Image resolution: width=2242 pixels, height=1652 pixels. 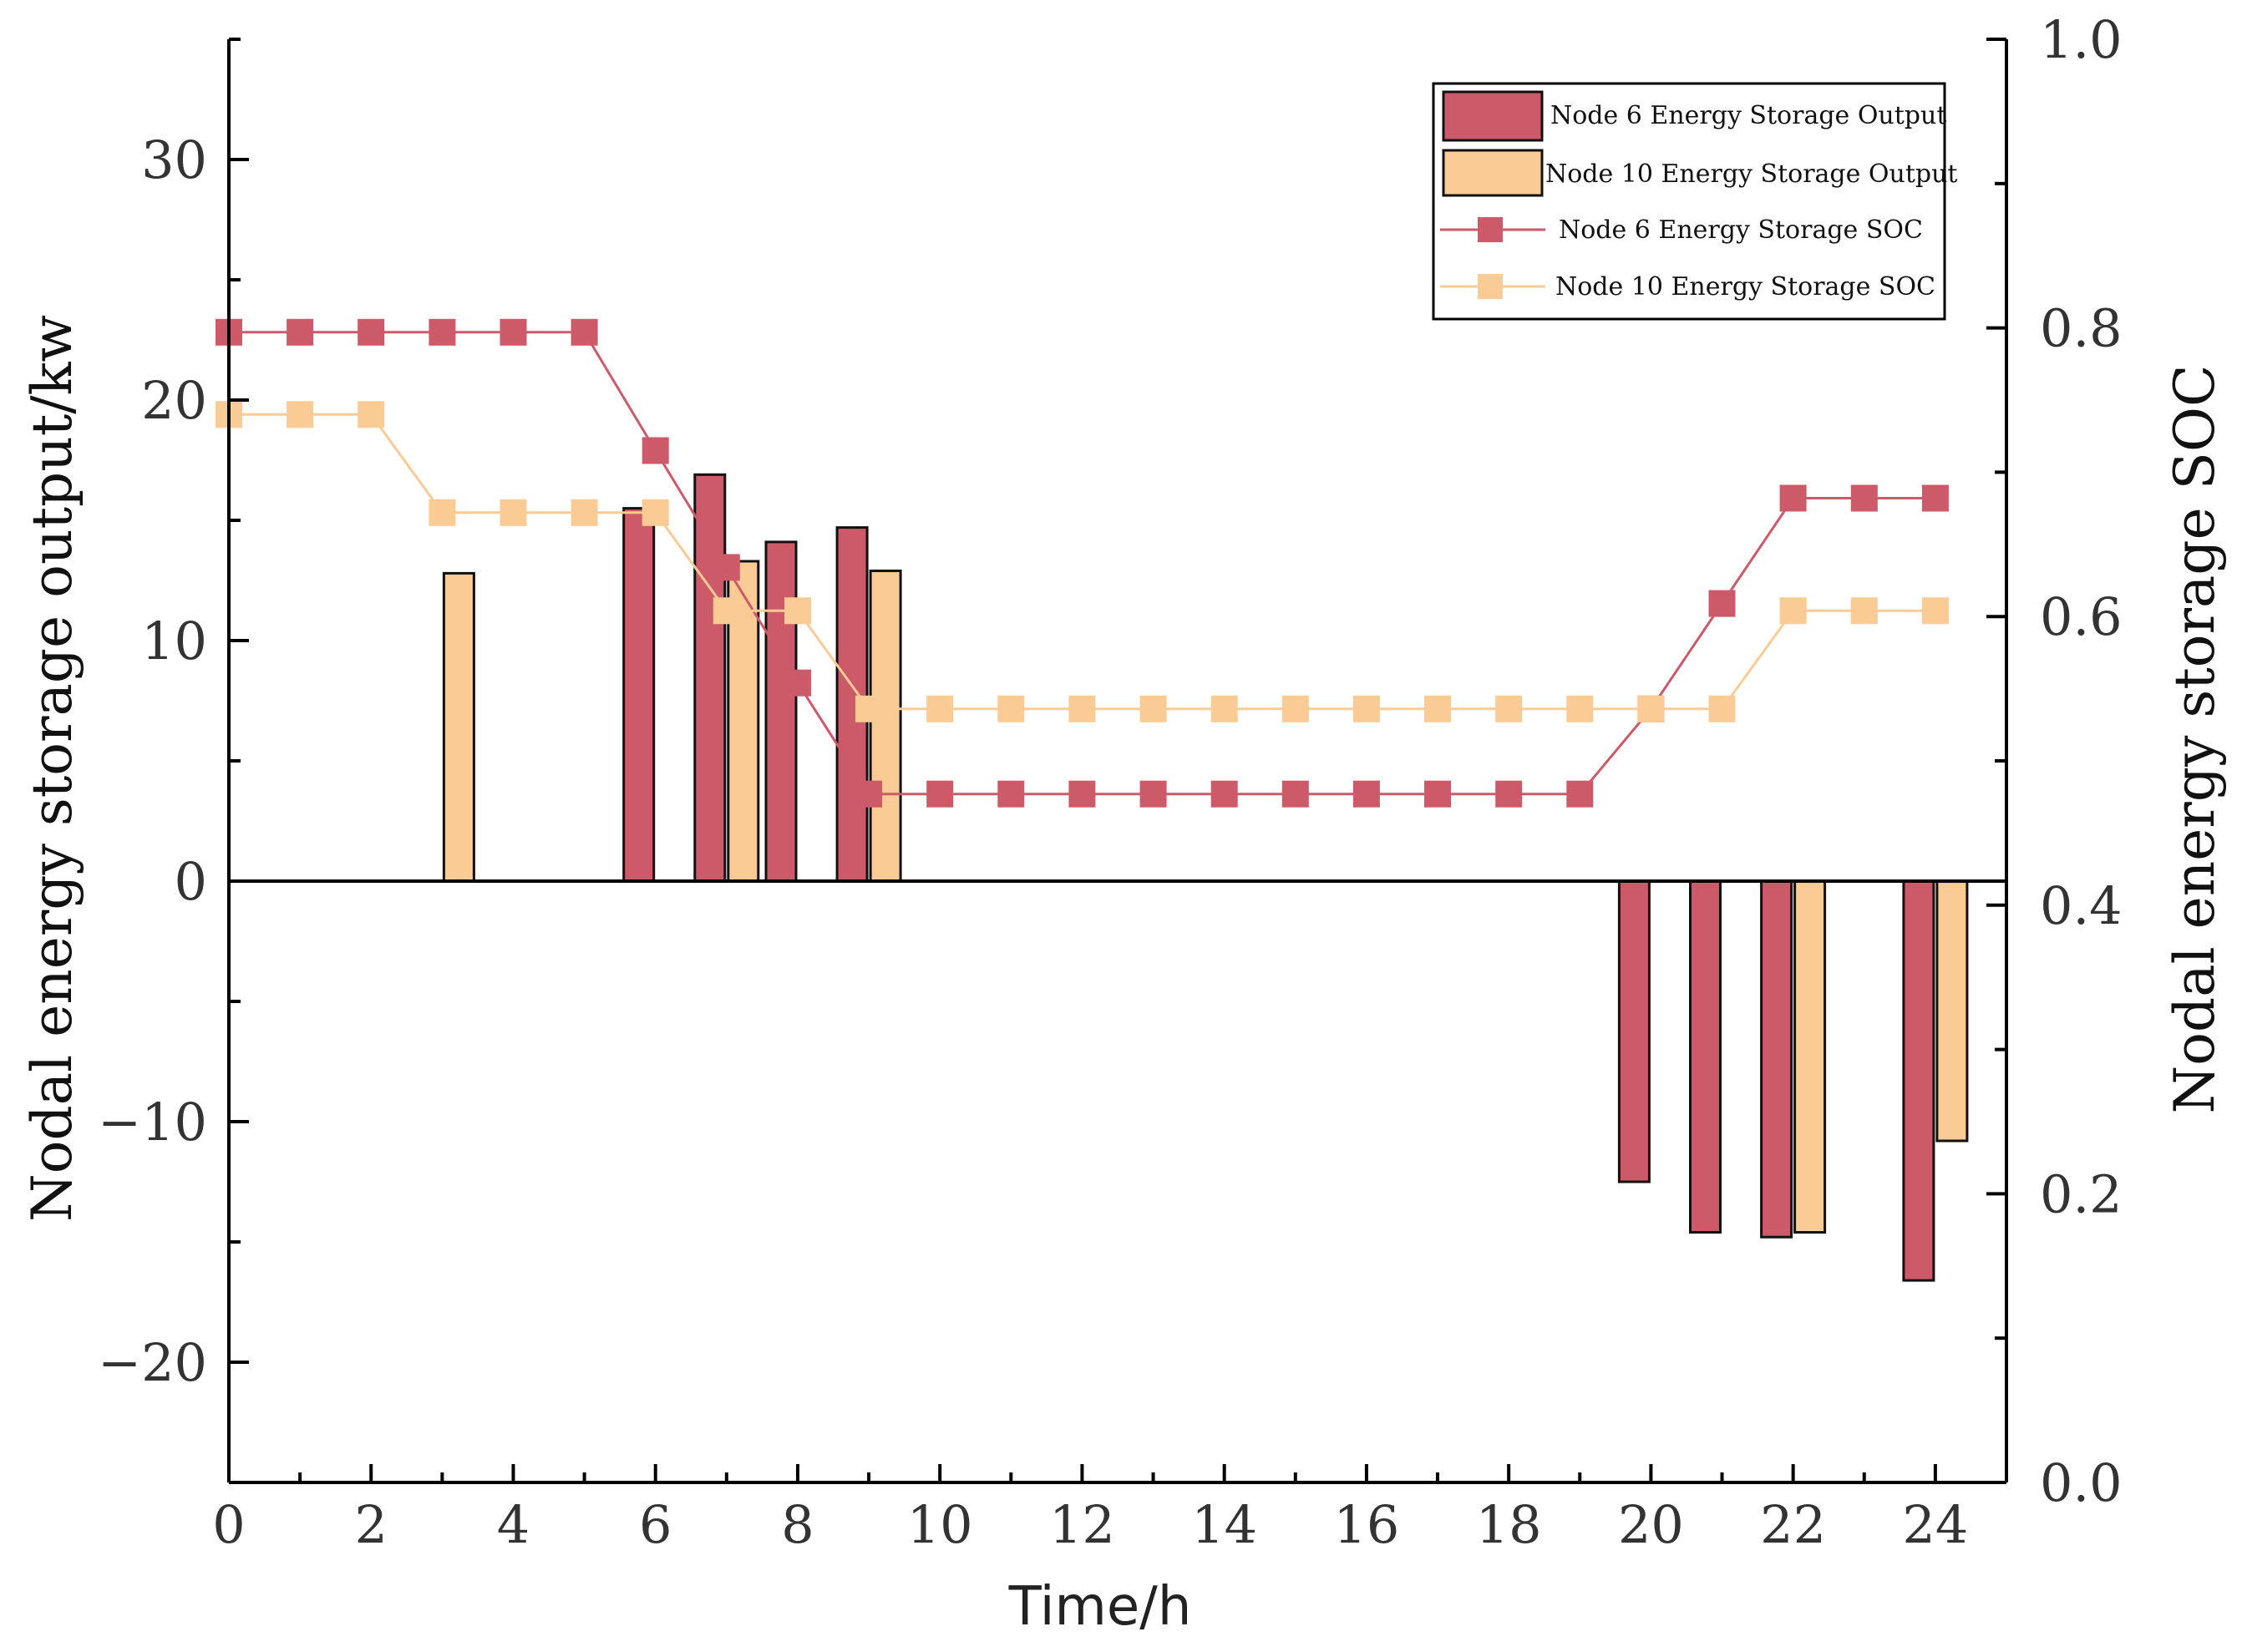 What do you see at coordinates (371, 1524) in the screenshot?
I see `x-tick-label-2: 2` at bounding box center [371, 1524].